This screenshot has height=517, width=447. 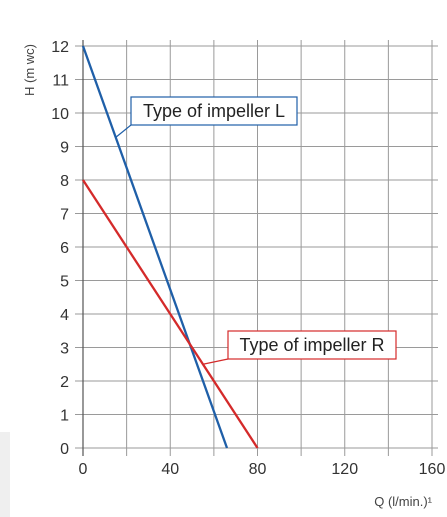 What do you see at coordinates (64, 349) in the screenshot?
I see `y-tick-label: 3` at bounding box center [64, 349].